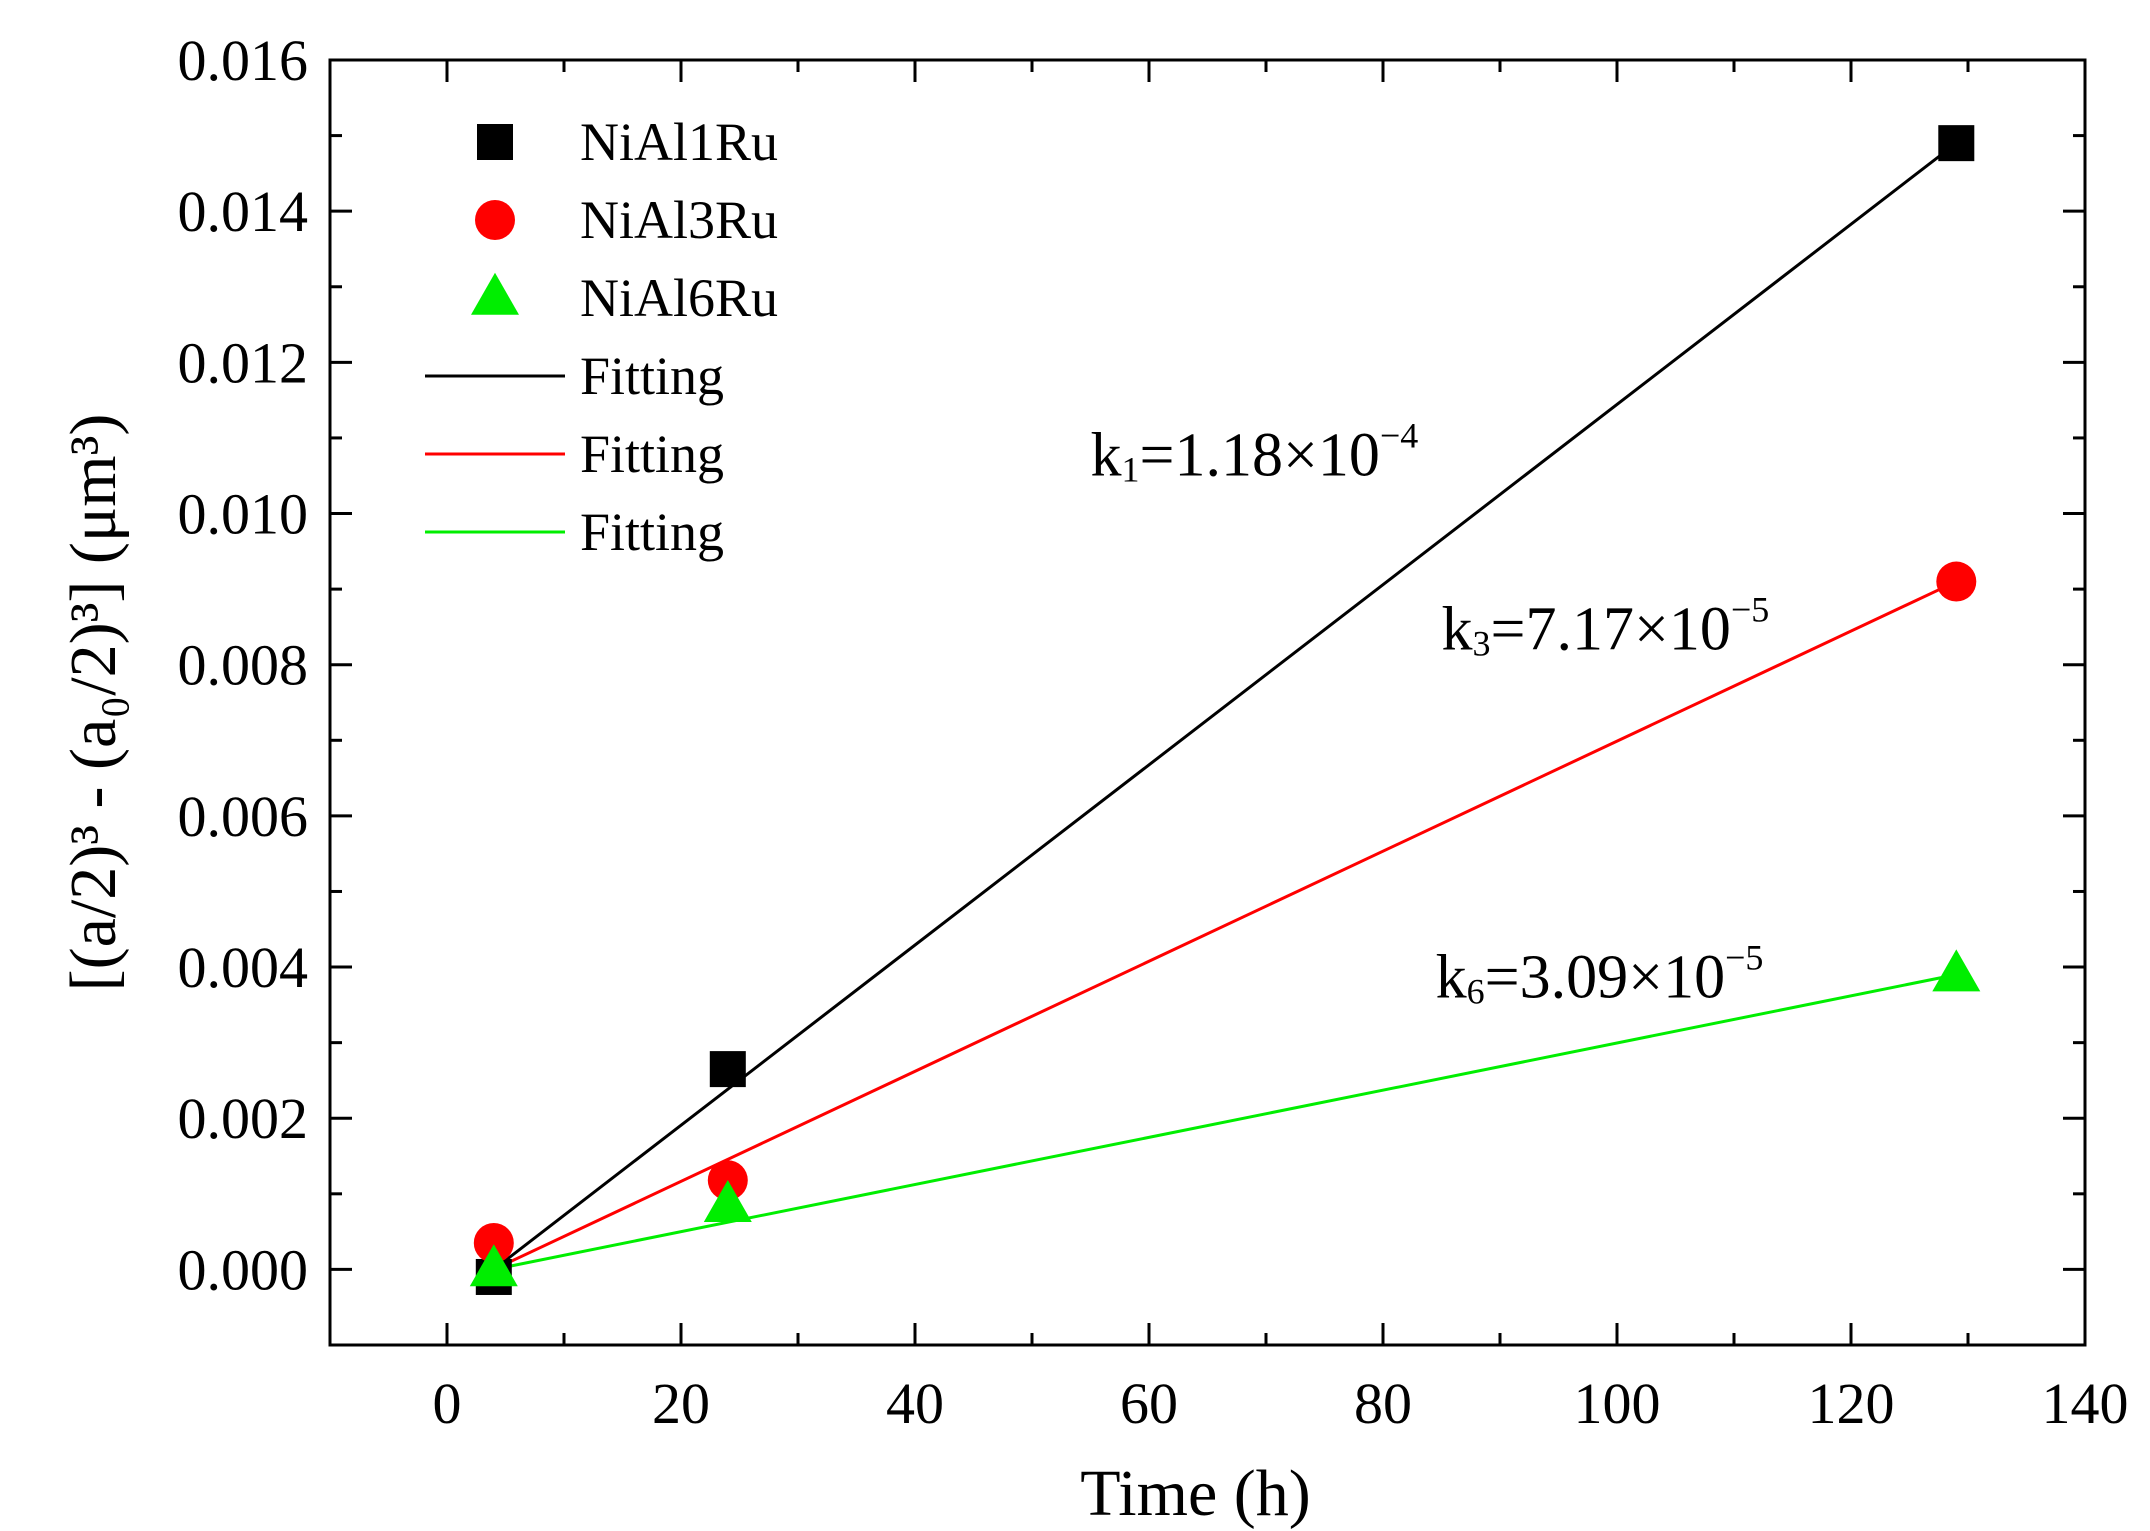 The width and height of the screenshot is (2150, 1531). Describe the element at coordinates (915, 1403) in the screenshot. I see `x-tick-label: 40` at that location.